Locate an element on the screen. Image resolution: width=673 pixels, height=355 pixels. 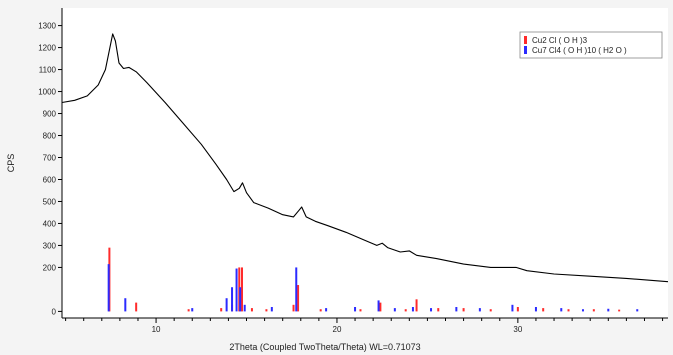
y-tick-label: 0 is located at coordinates (54, 311).